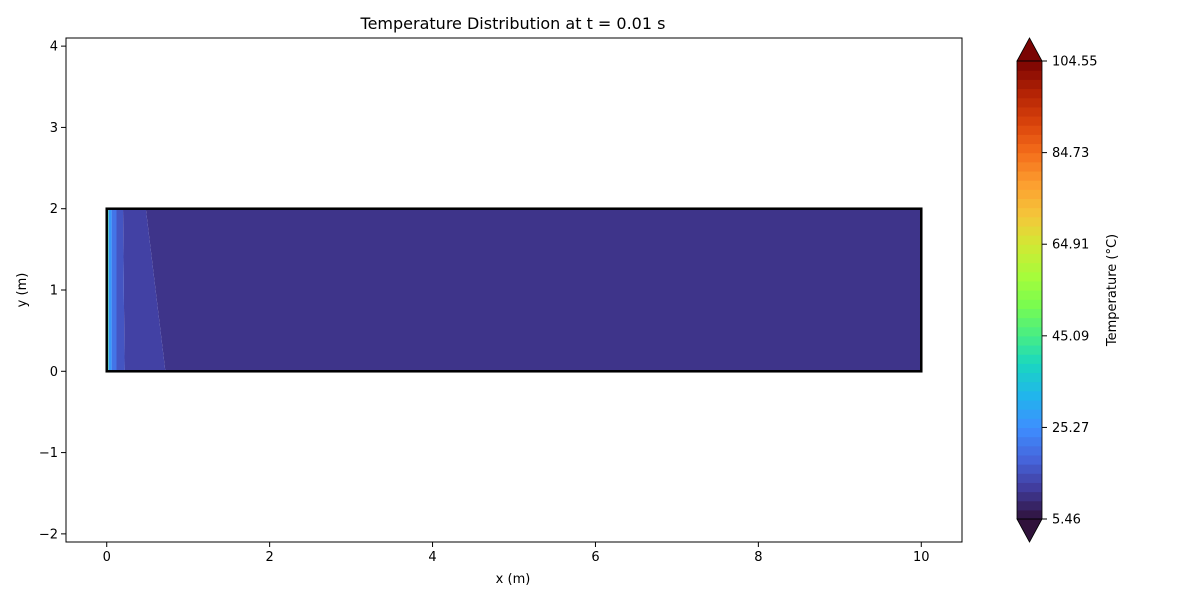 This screenshot has height=600, width=1200. What do you see at coordinates (107, 557) in the screenshot?
I see `x-tick-label: 0` at bounding box center [107, 557].